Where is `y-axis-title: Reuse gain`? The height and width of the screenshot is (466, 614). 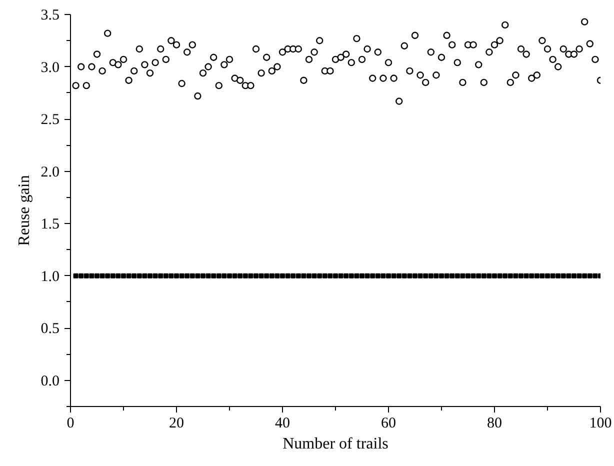
y-axis-title: Reuse gain is located at coordinates (24, 210).